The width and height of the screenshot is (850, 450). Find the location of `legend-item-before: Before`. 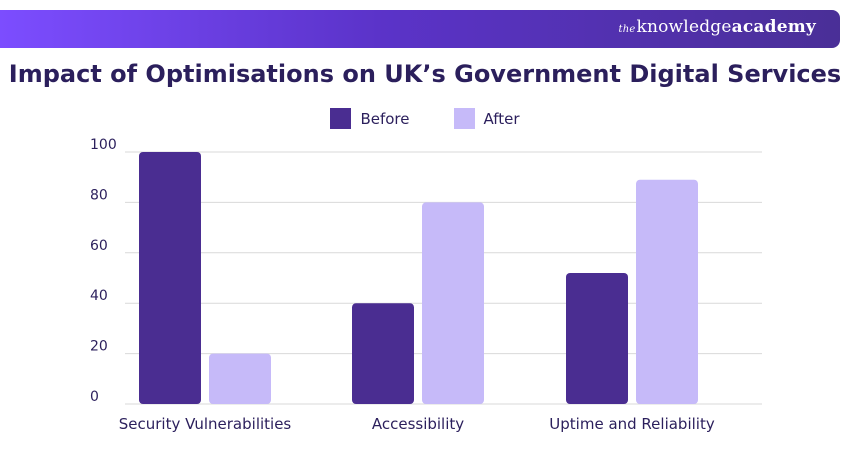

legend-item-before: Before is located at coordinates (370, 118).